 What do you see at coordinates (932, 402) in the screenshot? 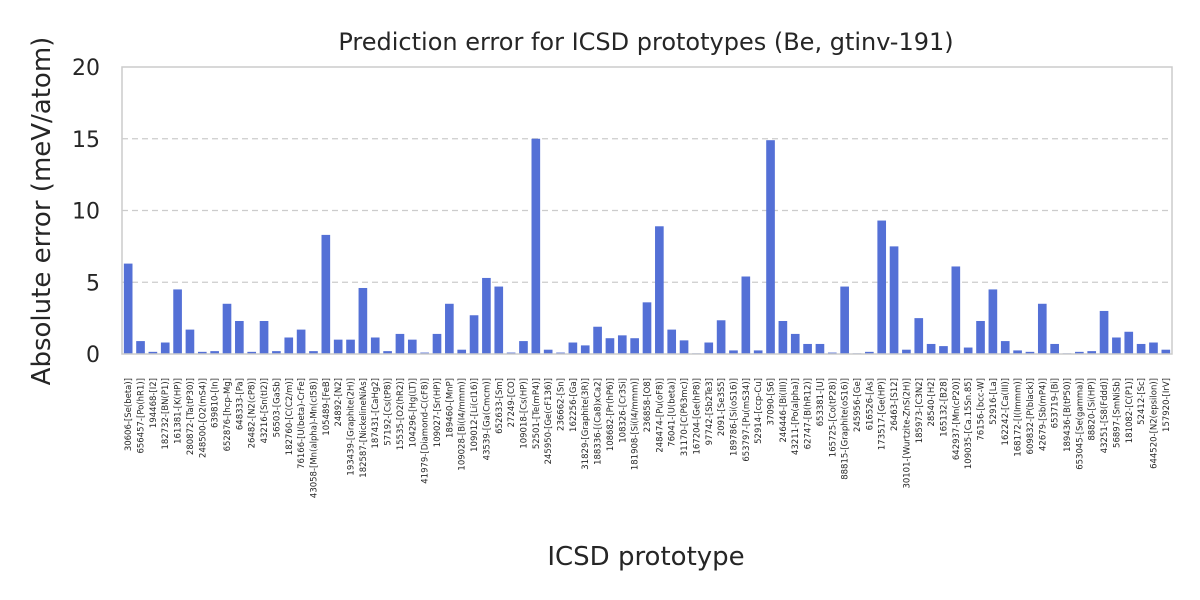
I see `x-tick-label: 28540-[H2]` at bounding box center [932, 402].